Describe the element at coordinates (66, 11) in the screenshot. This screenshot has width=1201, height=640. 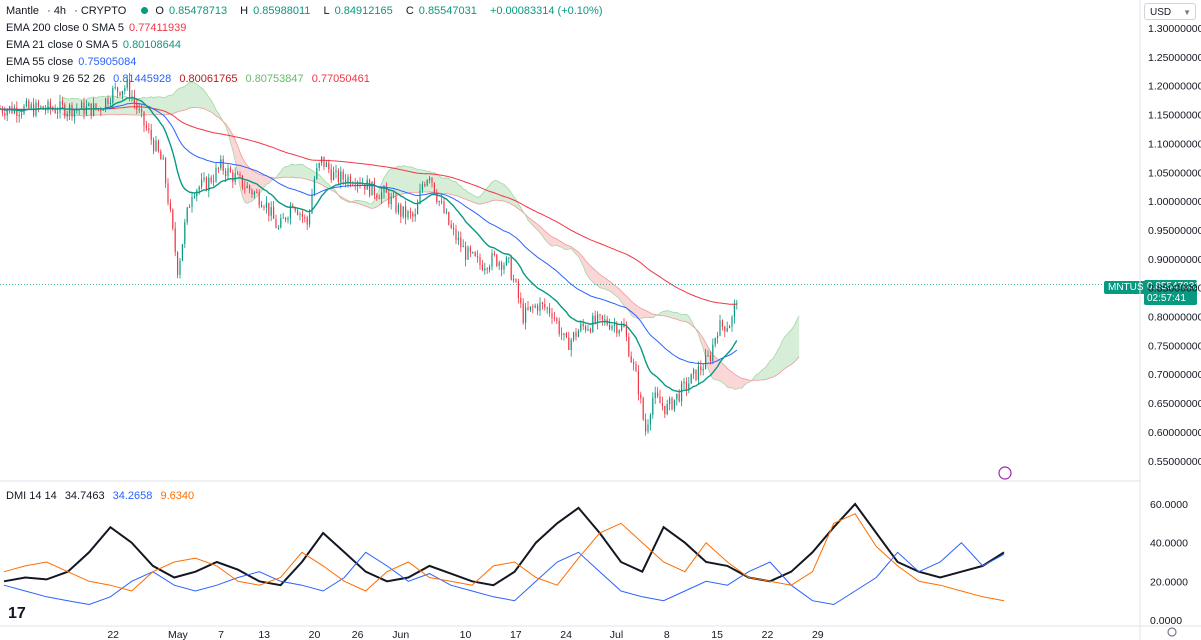
I see `symbol-title: Mantle · 4h · CRYPTO` at that location.